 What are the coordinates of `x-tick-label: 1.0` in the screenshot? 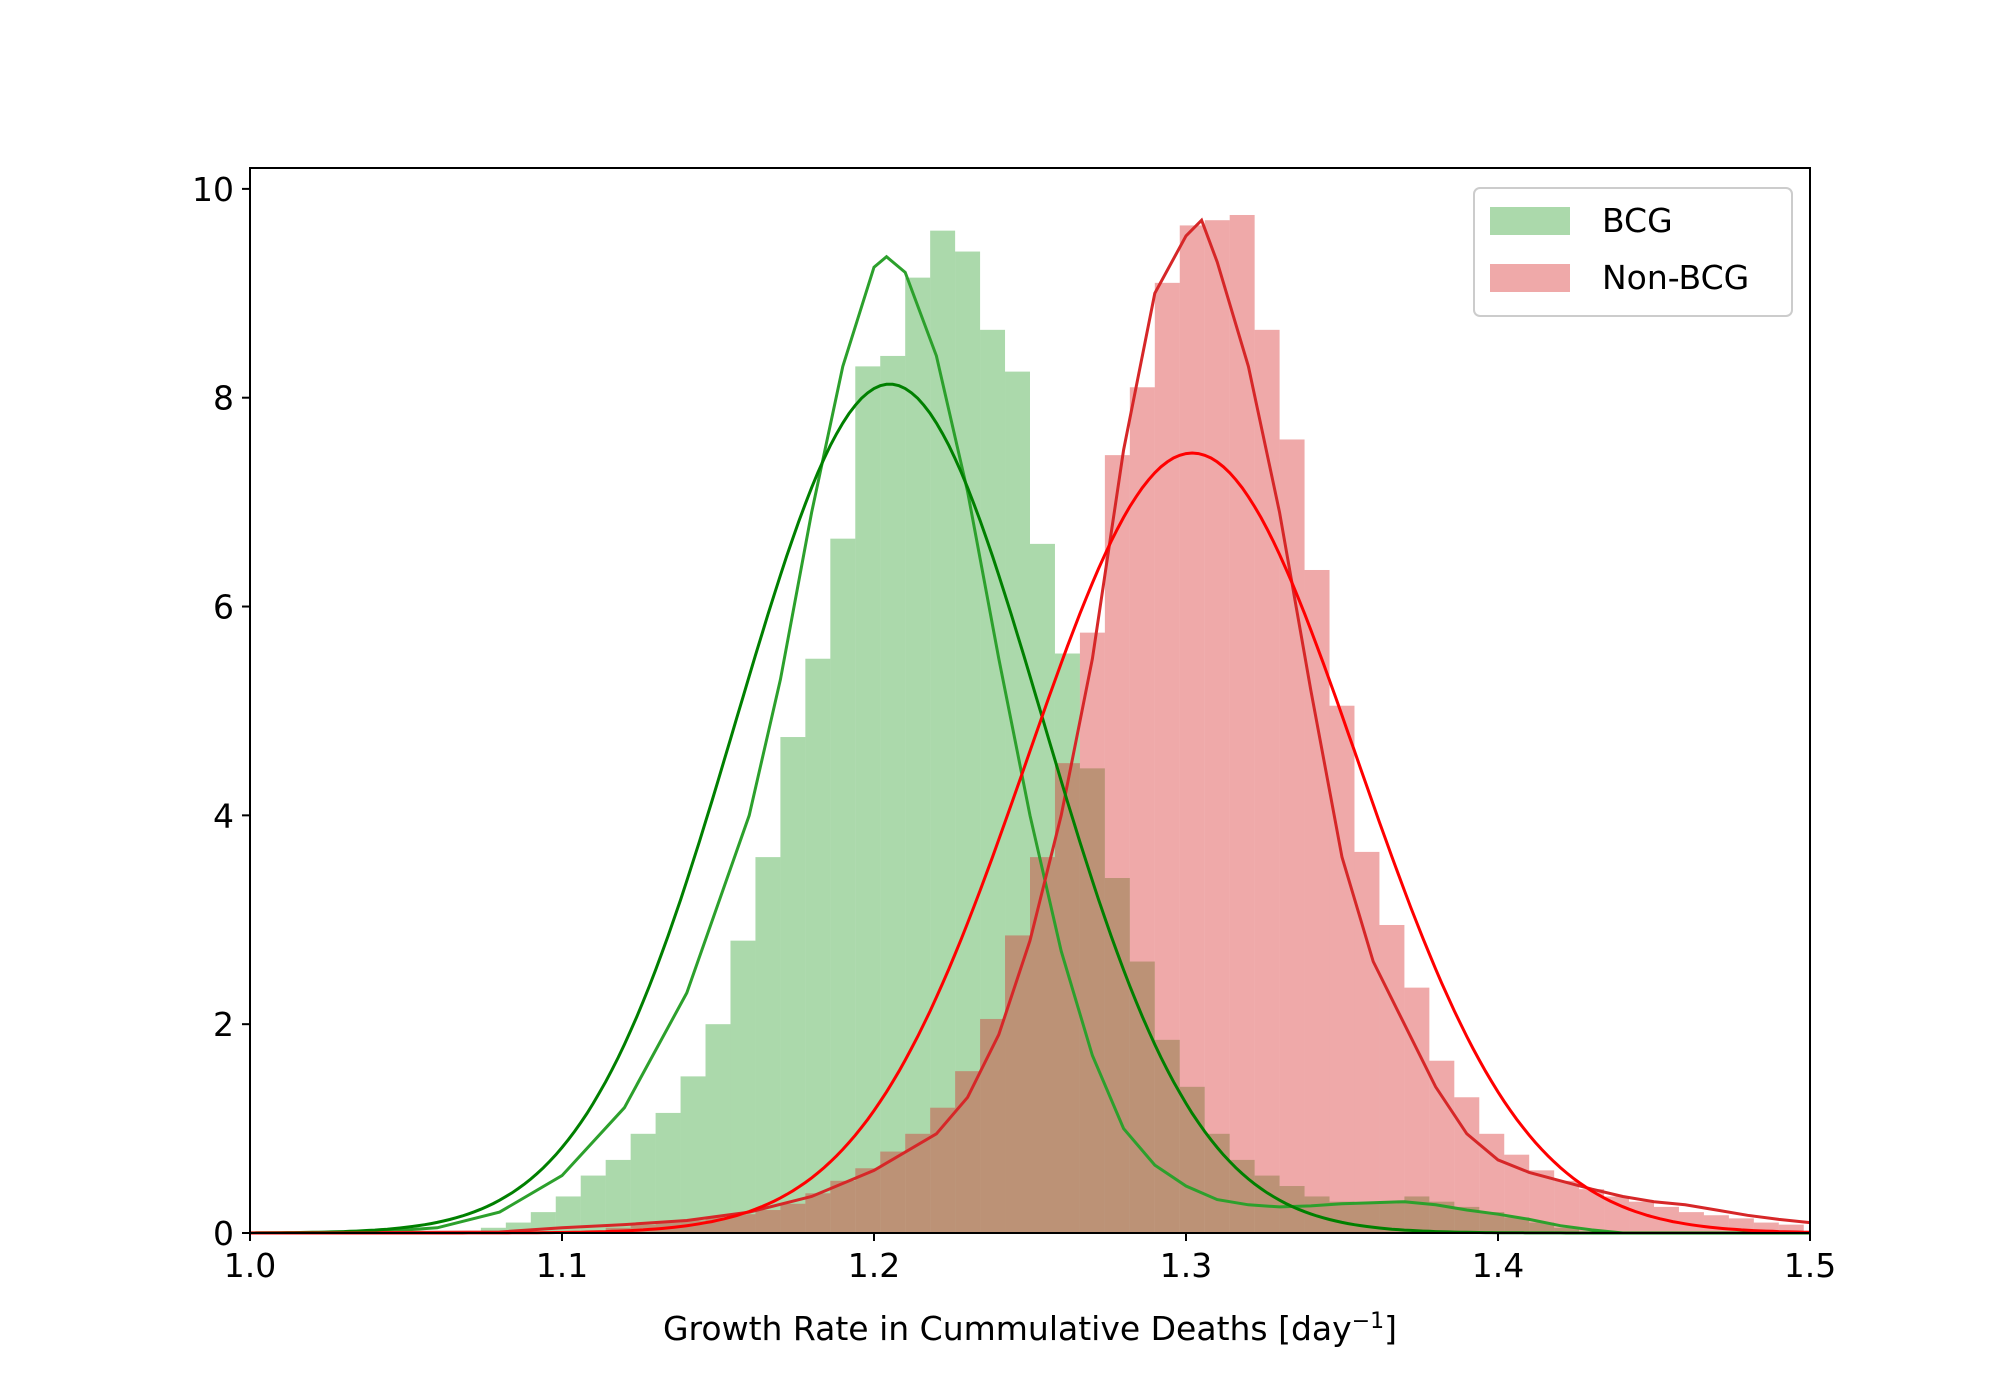 It's located at (250, 1265).